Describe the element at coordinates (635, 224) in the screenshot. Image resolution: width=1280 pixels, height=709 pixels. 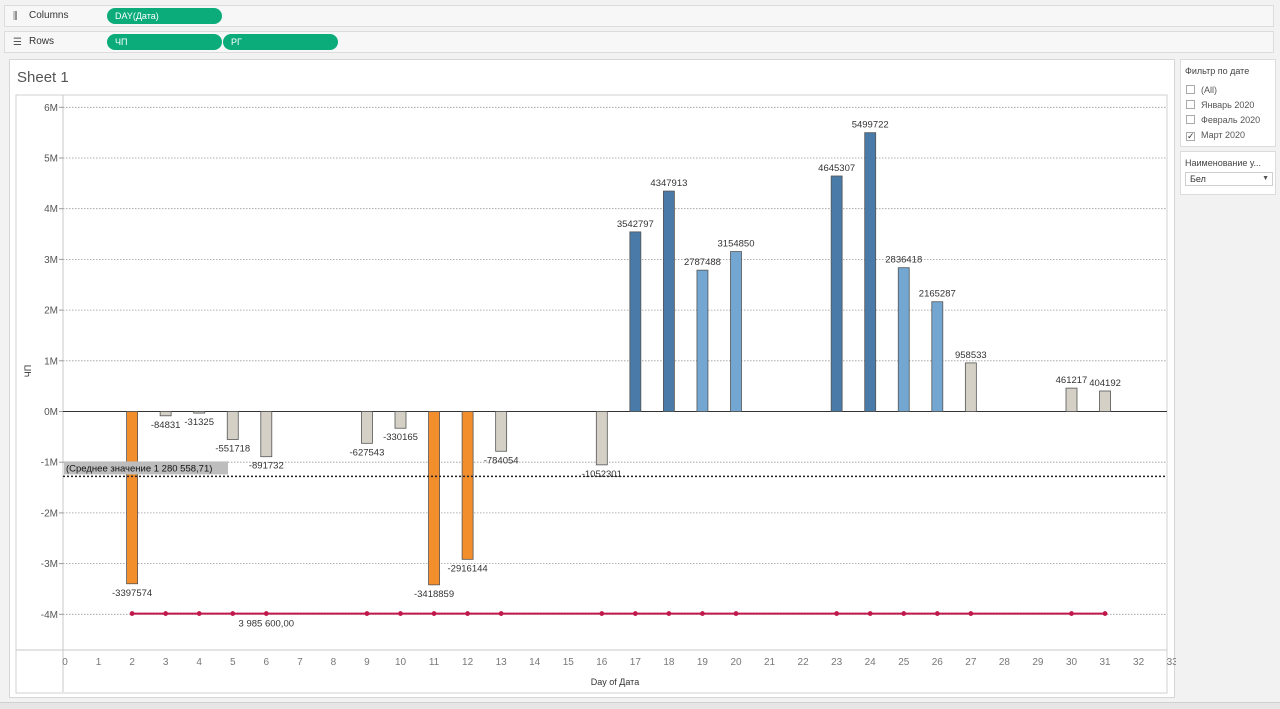
I see `bar-label: 3542797` at that location.